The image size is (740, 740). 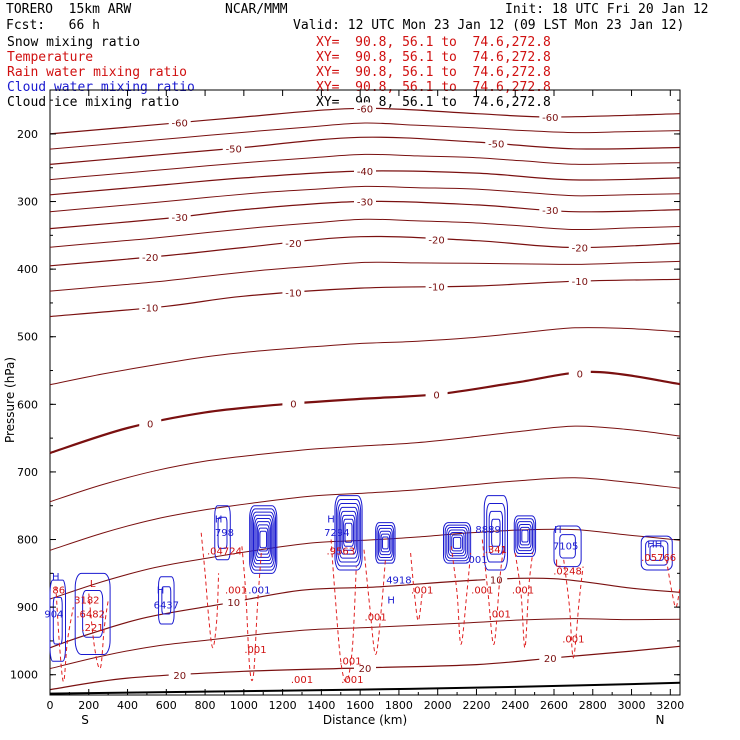 I want to click on model-title: TORERO 15km ARW, so click(x=69, y=9).